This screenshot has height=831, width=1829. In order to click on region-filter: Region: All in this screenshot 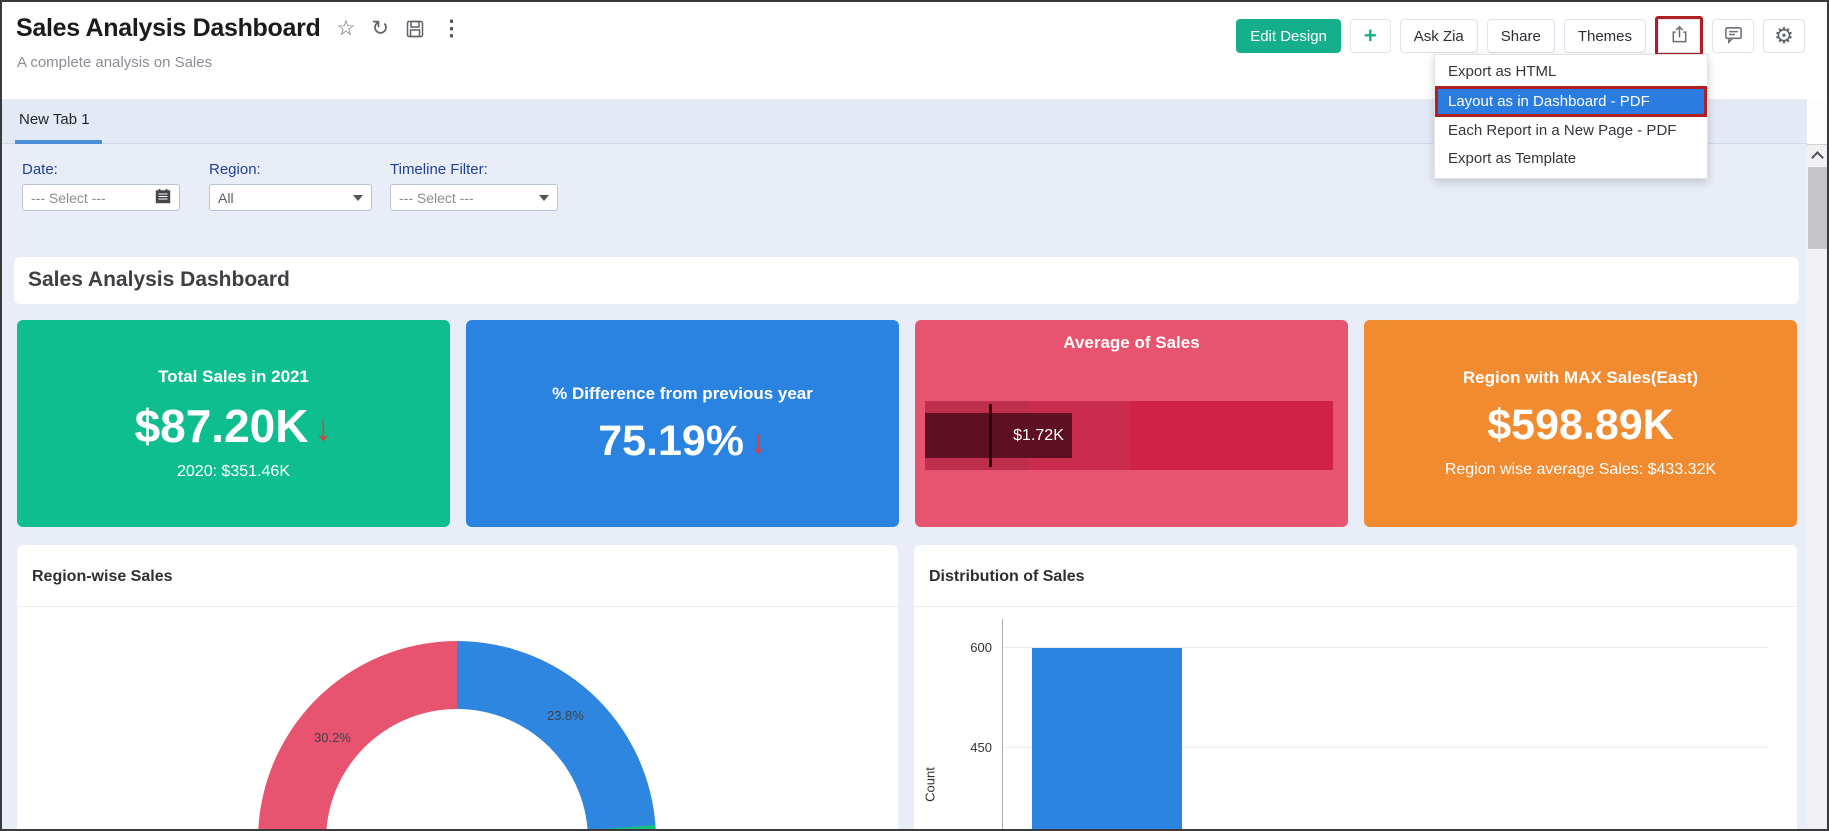, I will do `click(290, 186)`.